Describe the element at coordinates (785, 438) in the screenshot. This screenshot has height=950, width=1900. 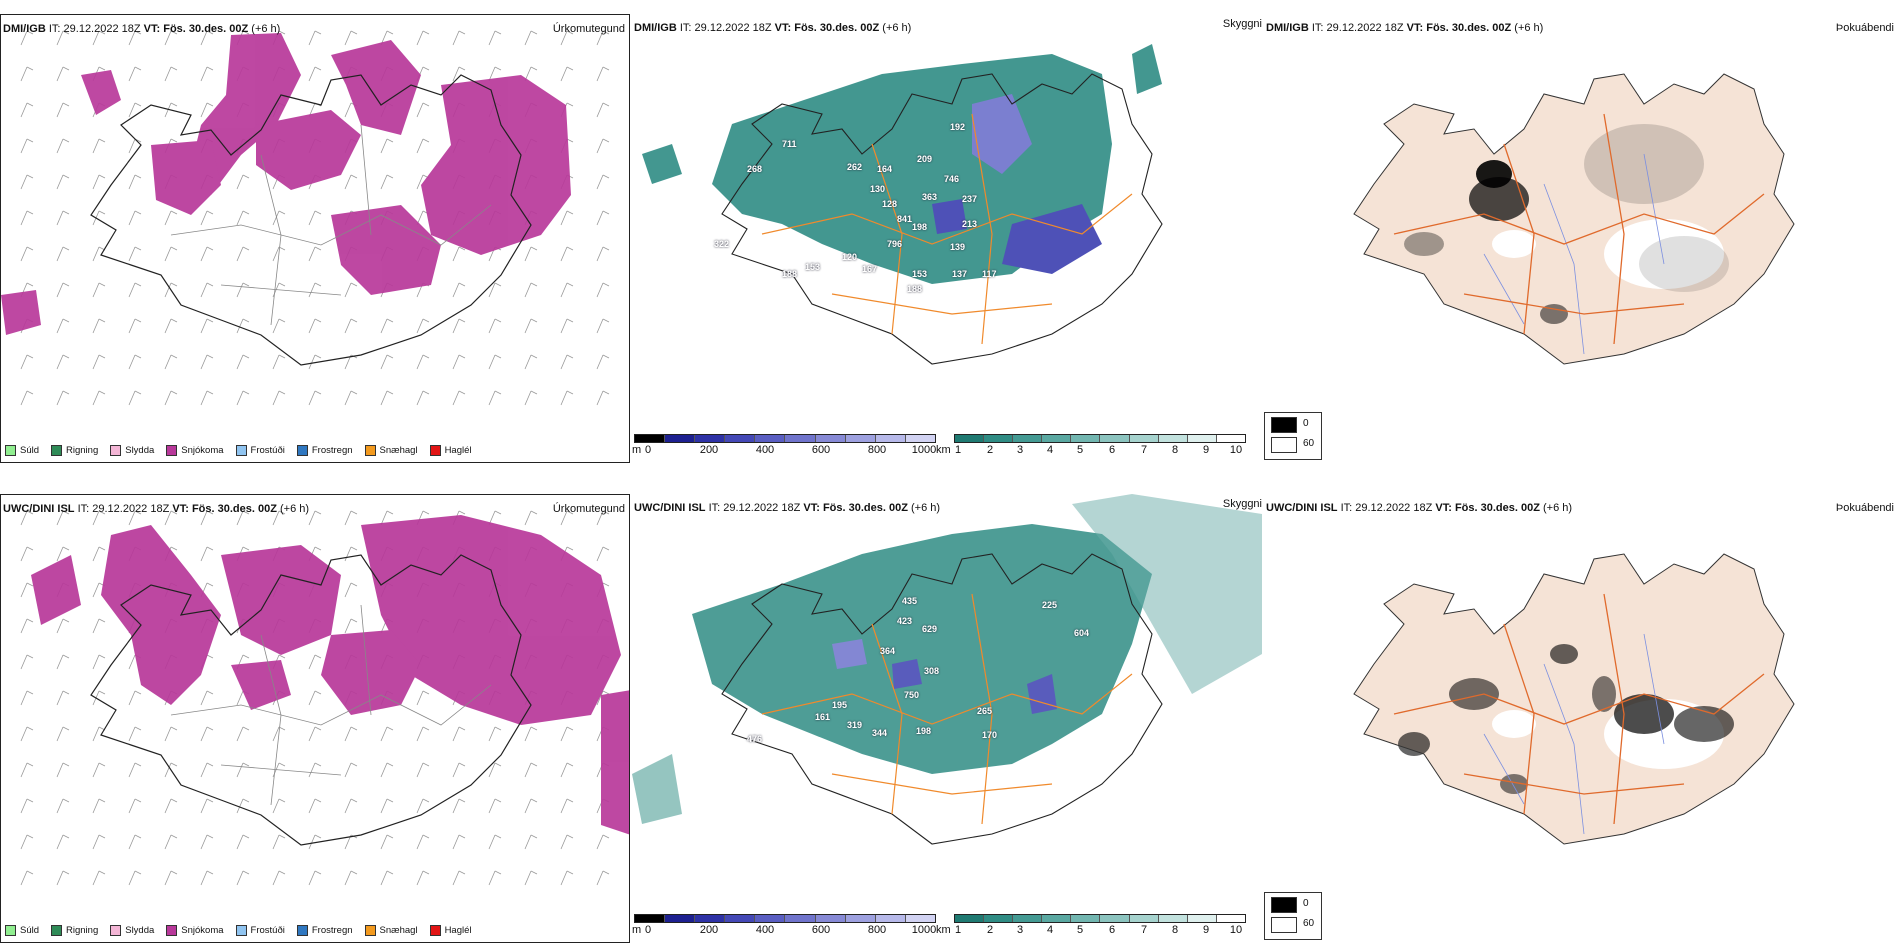
I see `height-scale-bar` at that location.